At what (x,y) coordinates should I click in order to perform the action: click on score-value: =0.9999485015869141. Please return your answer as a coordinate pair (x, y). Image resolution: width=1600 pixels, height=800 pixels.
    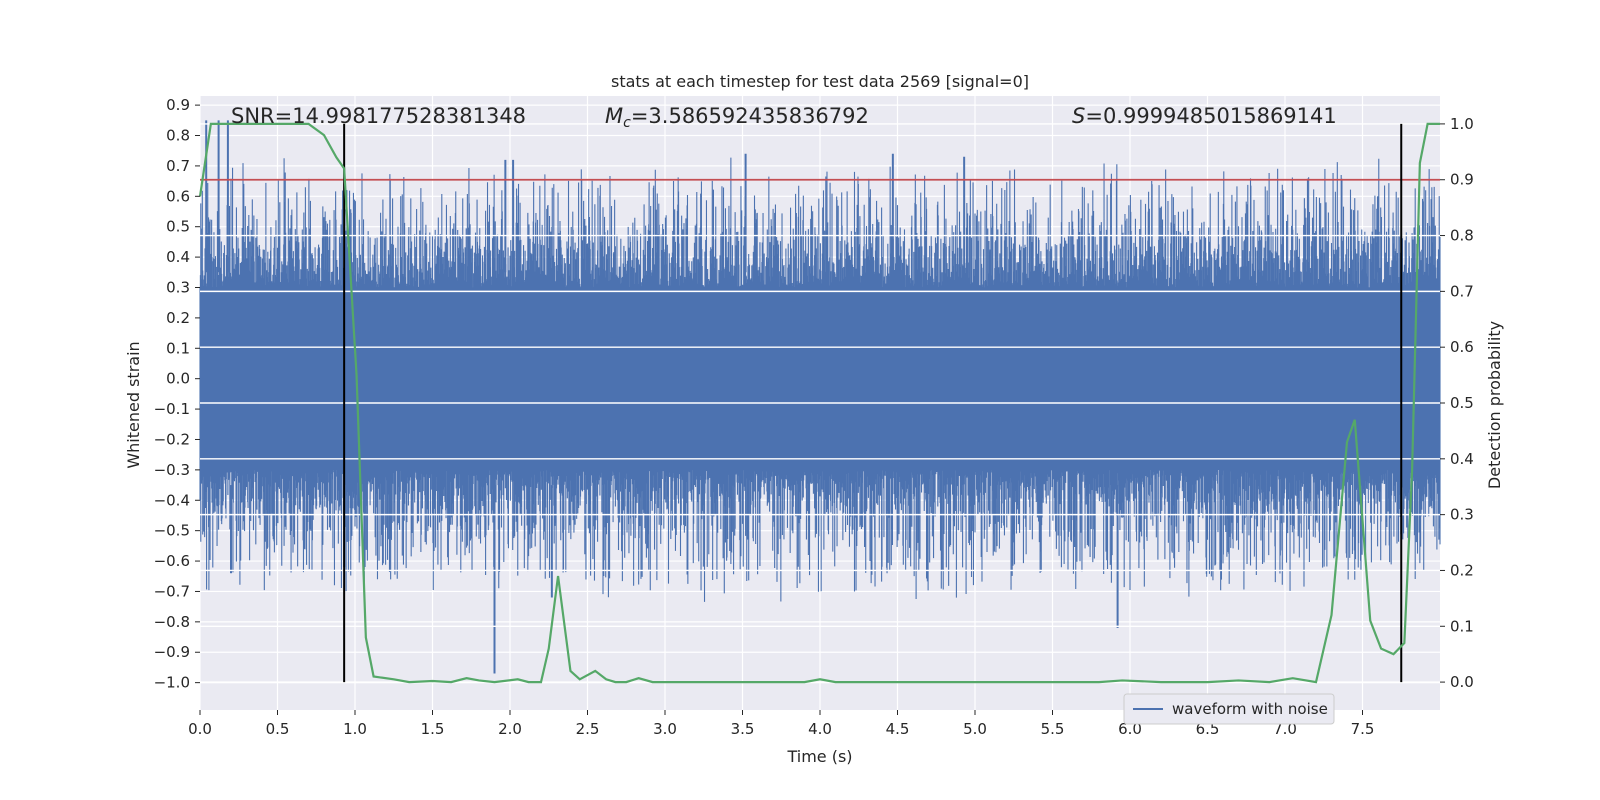
    Looking at the image, I should click on (1210, 116).